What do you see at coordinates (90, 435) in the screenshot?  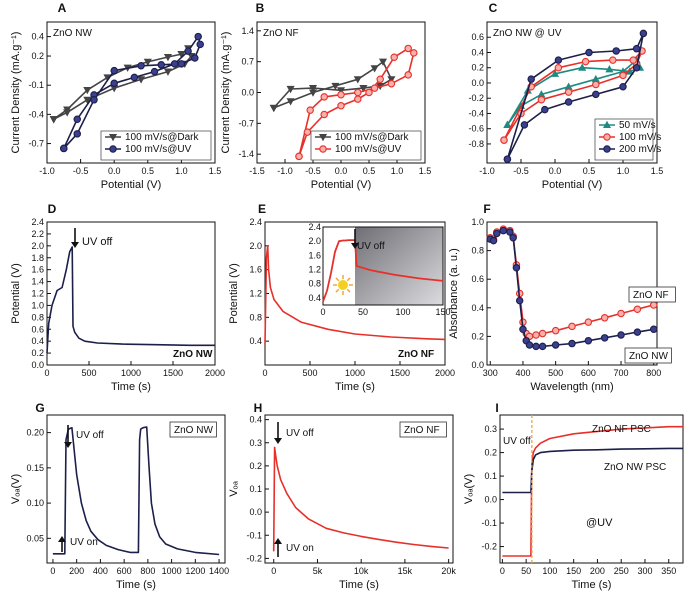 I see `uv-off-label: UV off` at bounding box center [90, 435].